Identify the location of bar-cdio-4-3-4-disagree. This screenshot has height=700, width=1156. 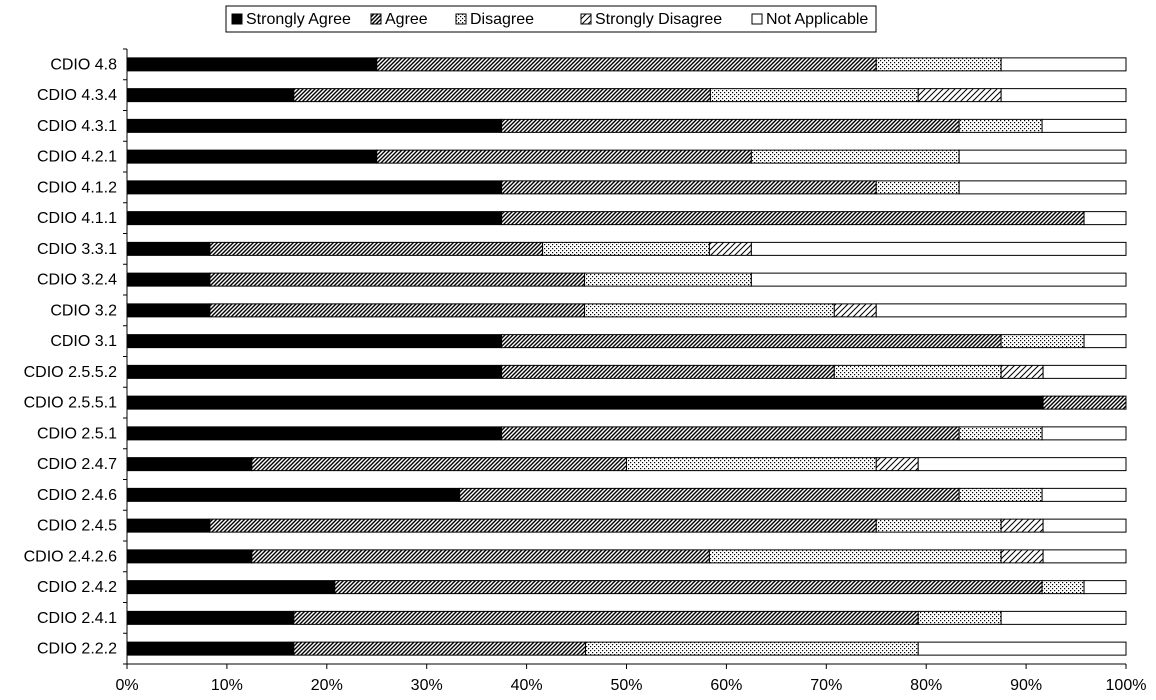
(814, 95).